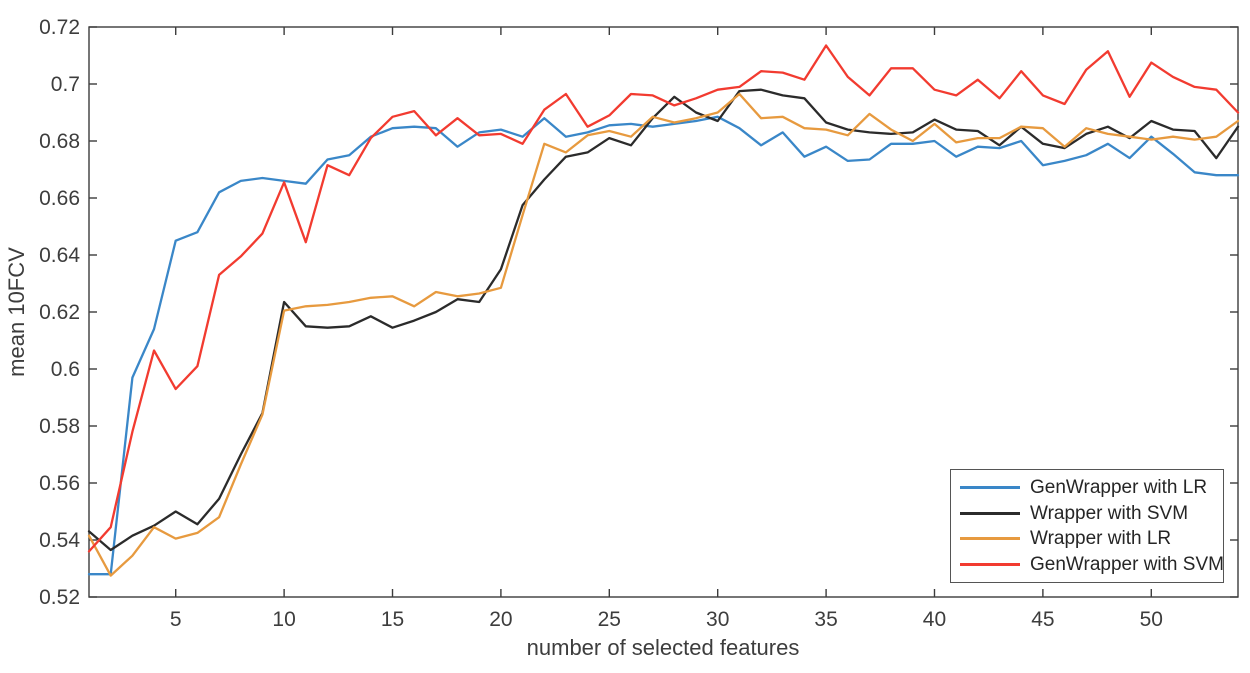 This screenshot has width=1250, height=673. What do you see at coordinates (65, 84) in the screenshot?
I see `y-tick-label: 0.7` at bounding box center [65, 84].